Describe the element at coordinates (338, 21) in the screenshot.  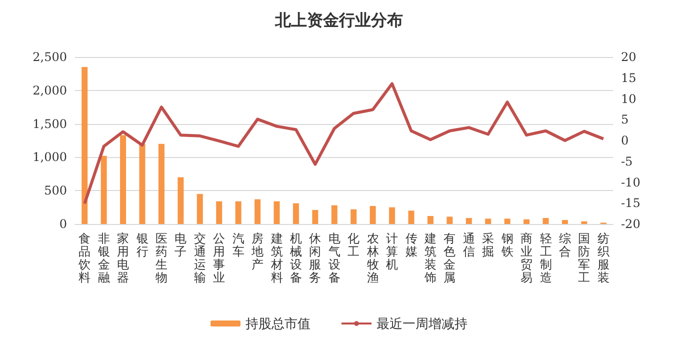
I see `chart-title: 北上资金行业分布` at that location.